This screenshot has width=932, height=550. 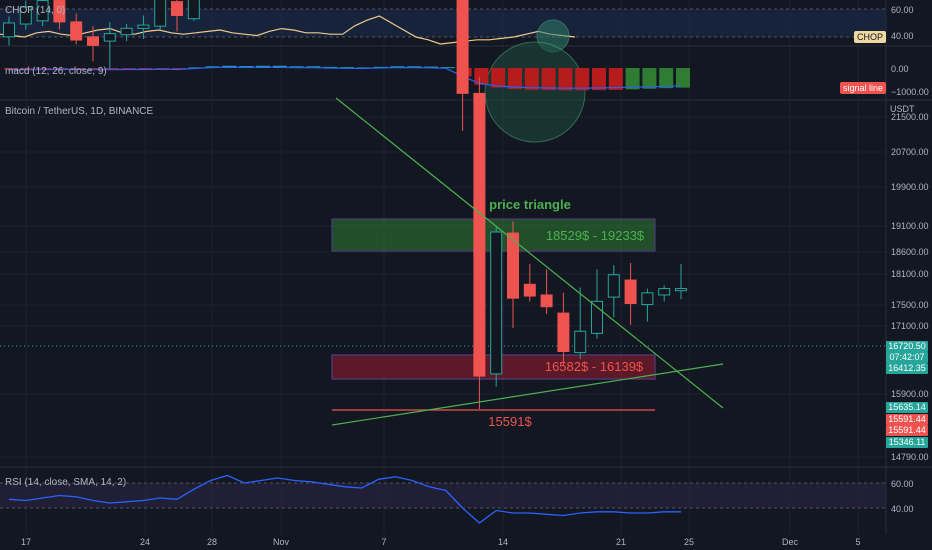 What do you see at coordinates (594, 366) in the screenshot?
I see `red-zone-label: 16582$ - 16139$` at bounding box center [594, 366].